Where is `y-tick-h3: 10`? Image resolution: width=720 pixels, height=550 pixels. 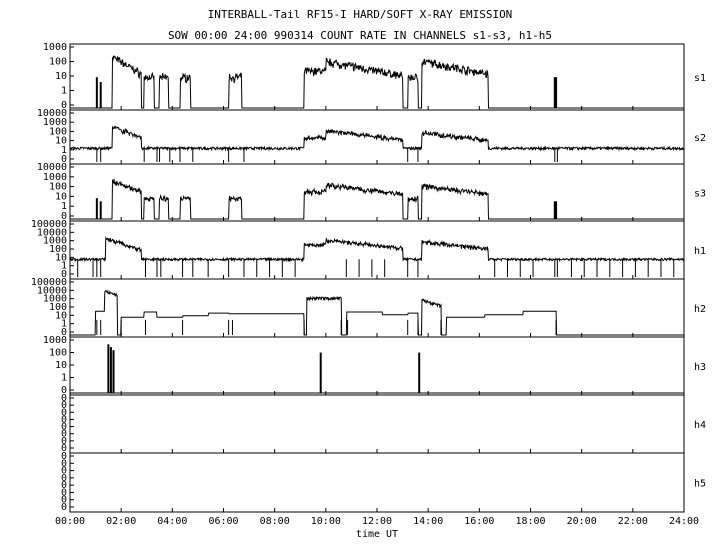
y-tick-h3: 10 is located at coordinates (61, 365).